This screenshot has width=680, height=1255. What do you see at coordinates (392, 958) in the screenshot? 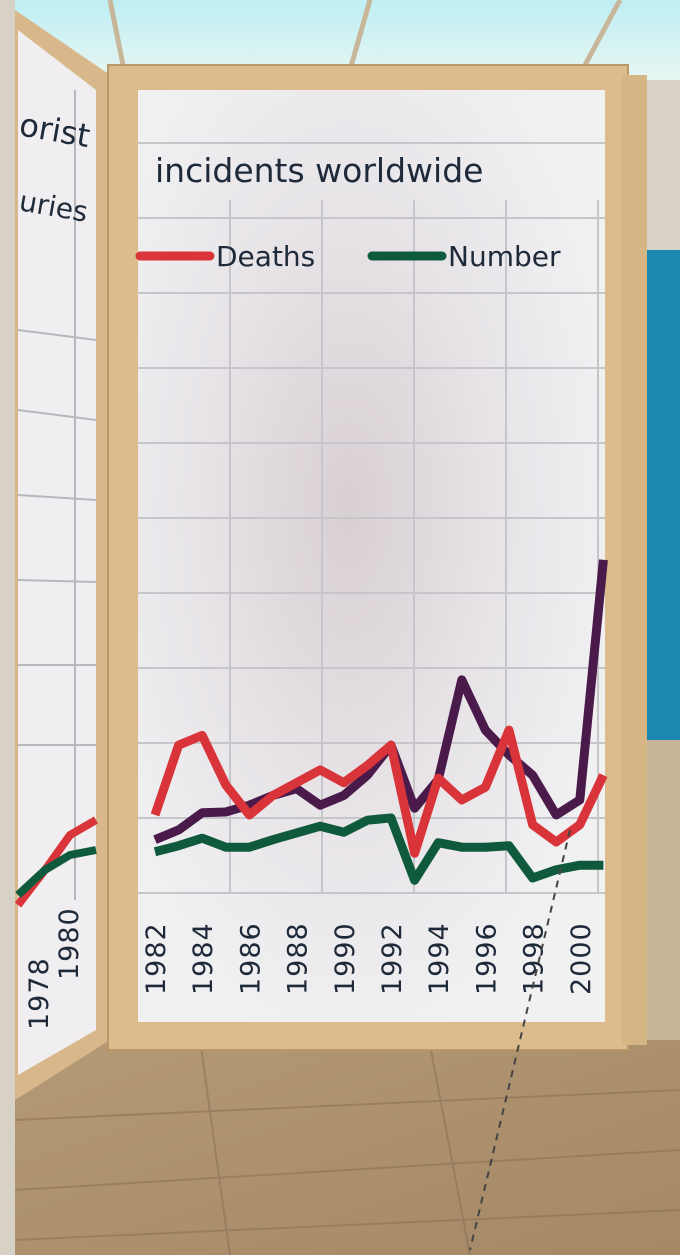
I see `x-tick-label: 1992` at bounding box center [392, 958].